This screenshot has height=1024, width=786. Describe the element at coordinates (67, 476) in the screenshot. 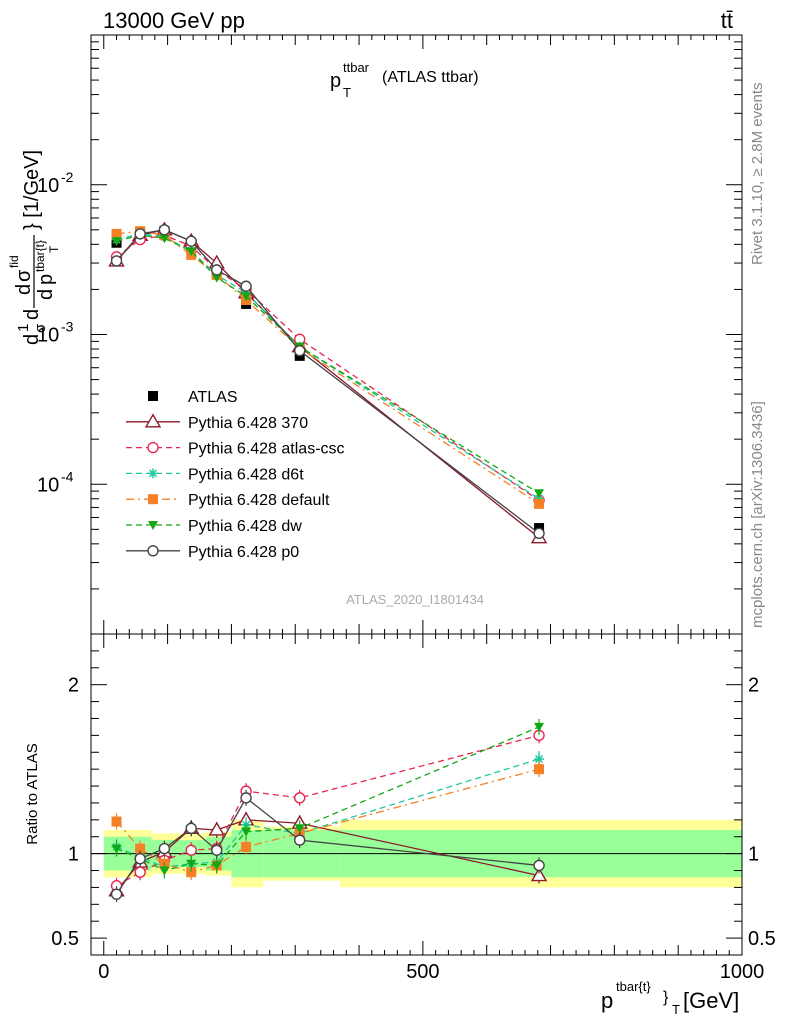

I see `y-tick-label-exponent: -4` at that location.